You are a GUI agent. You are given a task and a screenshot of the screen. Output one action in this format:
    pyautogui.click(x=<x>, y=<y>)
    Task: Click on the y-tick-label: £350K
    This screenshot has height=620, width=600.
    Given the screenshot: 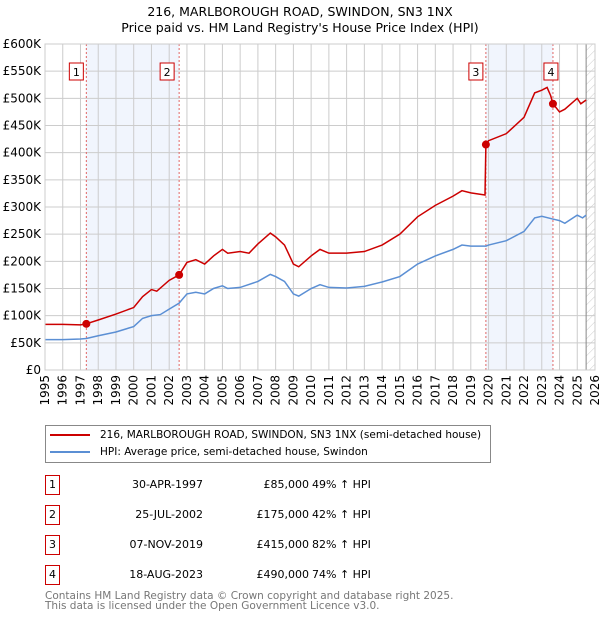 What is the action you would take?
    pyautogui.click(x=23, y=180)
    